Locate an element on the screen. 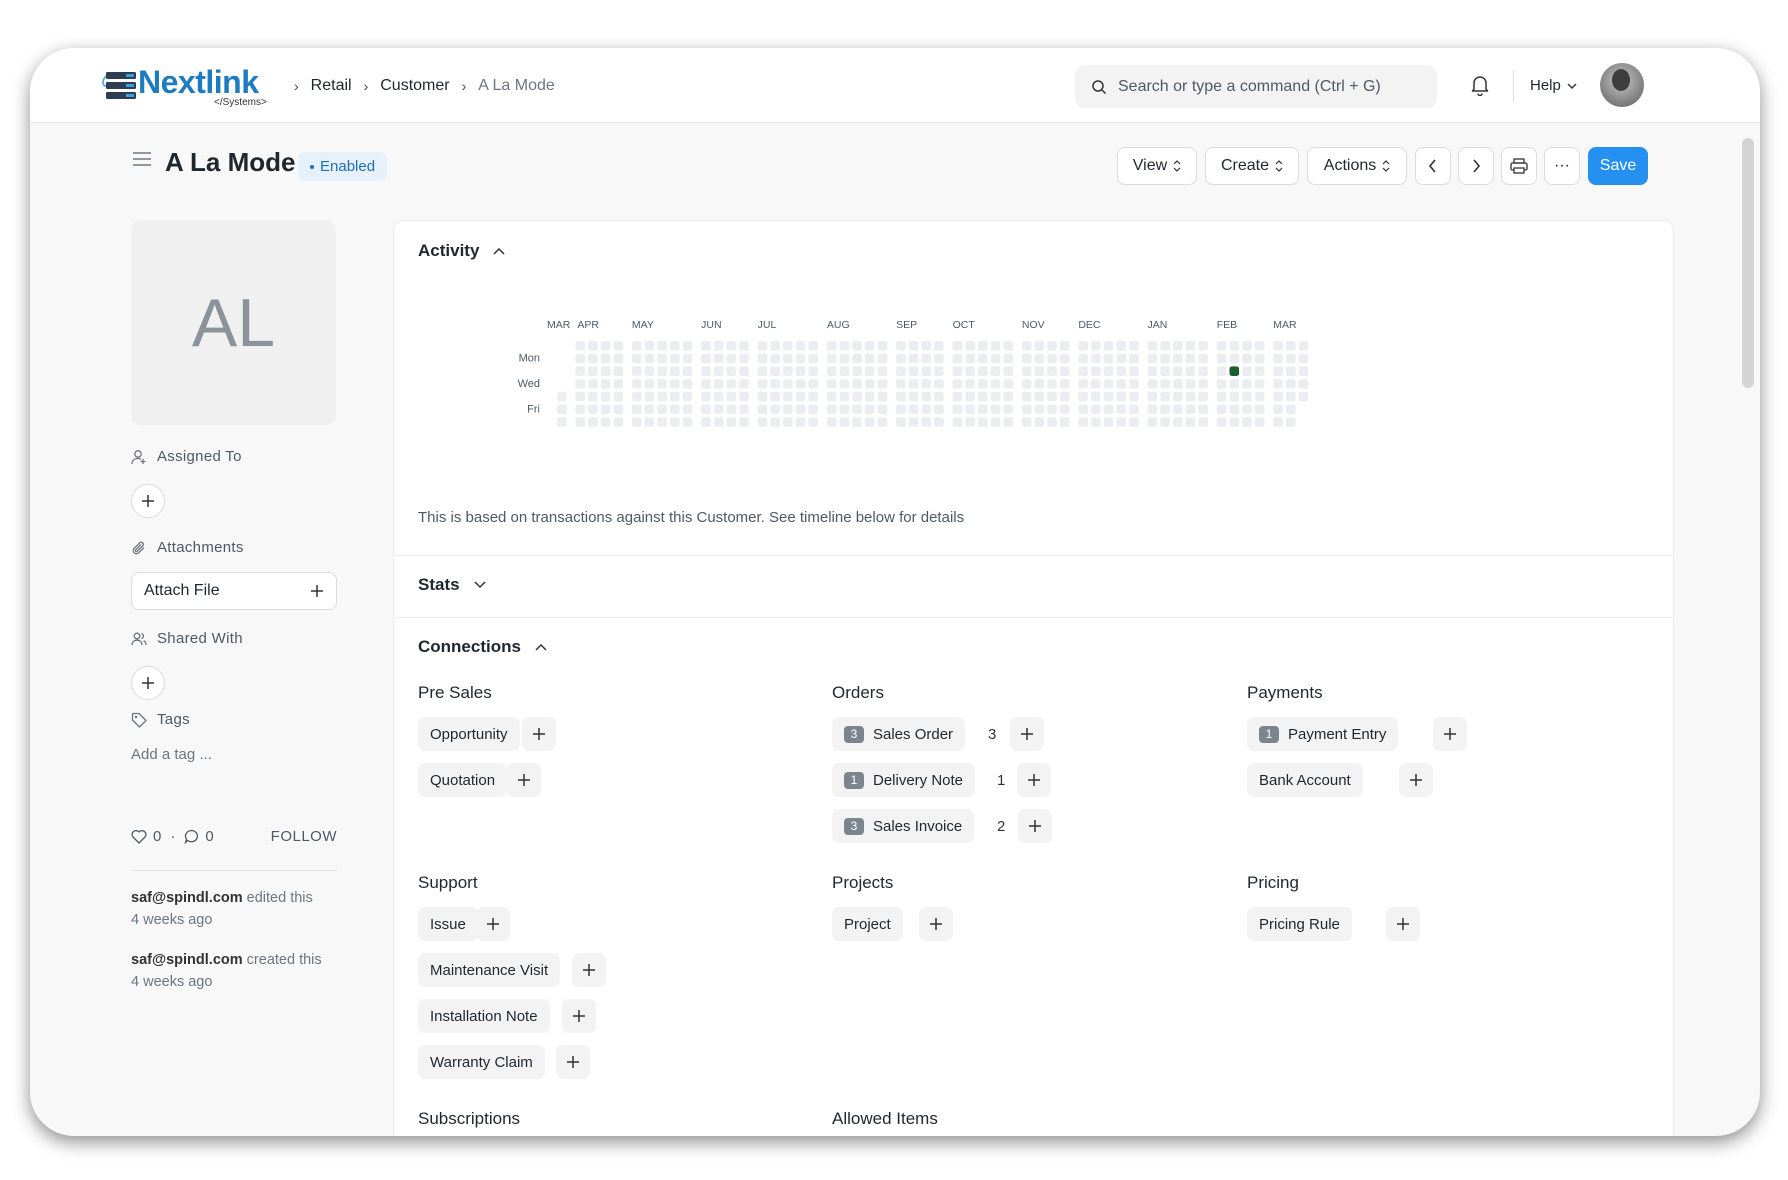  print-button is located at coordinates (1519, 166).